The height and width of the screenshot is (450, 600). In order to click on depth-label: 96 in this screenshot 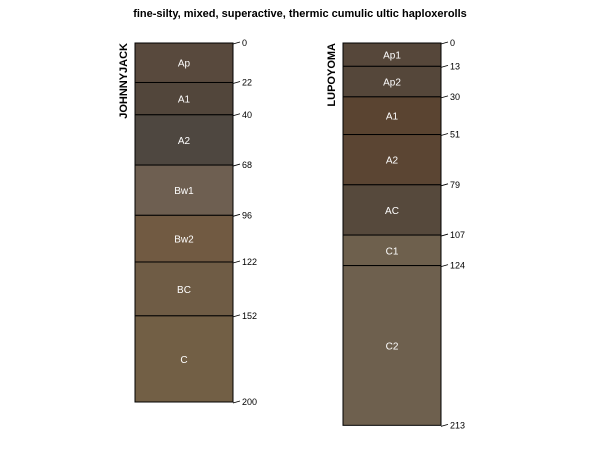, I will do `click(247, 215)`.